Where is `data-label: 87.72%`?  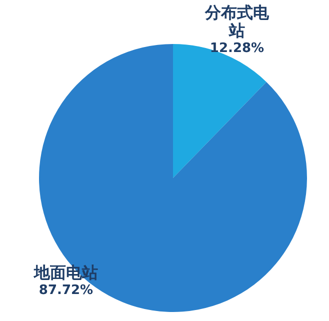
data-label: 87.72% is located at coordinates (66, 291).